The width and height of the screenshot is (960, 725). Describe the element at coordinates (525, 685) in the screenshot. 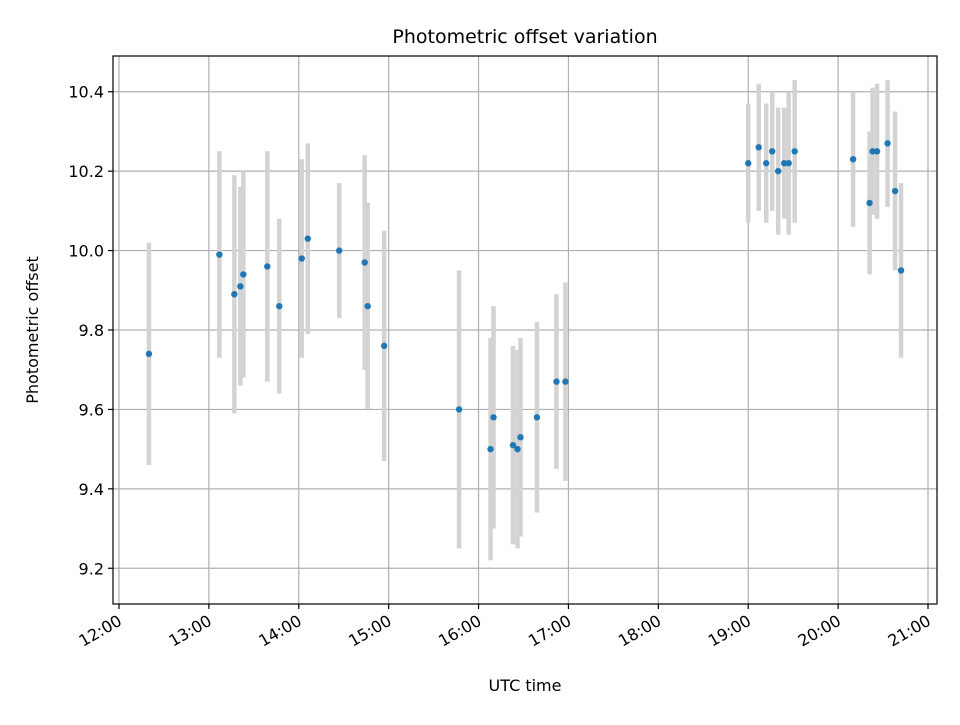

I see `x-axis-label: UTC time` at that location.